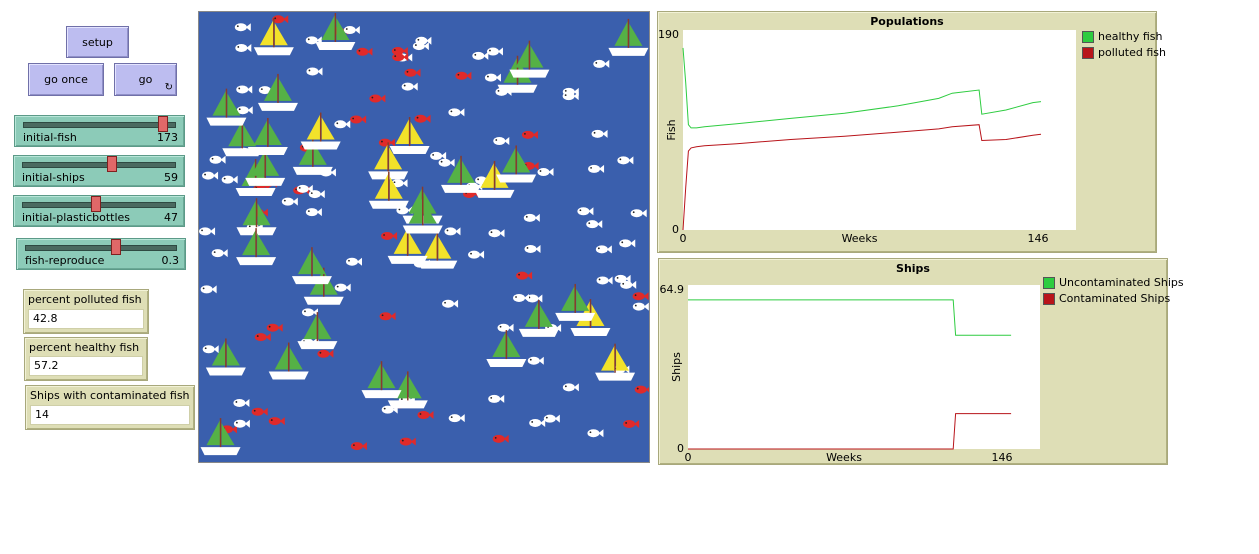 Image resolution: width=1259 pixels, height=554 pixels. What do you see at coordinates (171, 177) in the screenshot?
I see `slider-value: 59` at bounding box center [171, 177].